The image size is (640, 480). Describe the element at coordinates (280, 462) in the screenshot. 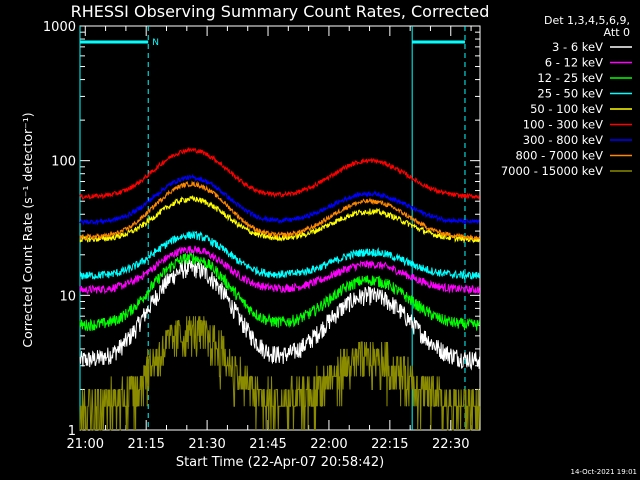

I see `x-axis-label: Start Time (22-Apr-07 20:58:42)` at that location.